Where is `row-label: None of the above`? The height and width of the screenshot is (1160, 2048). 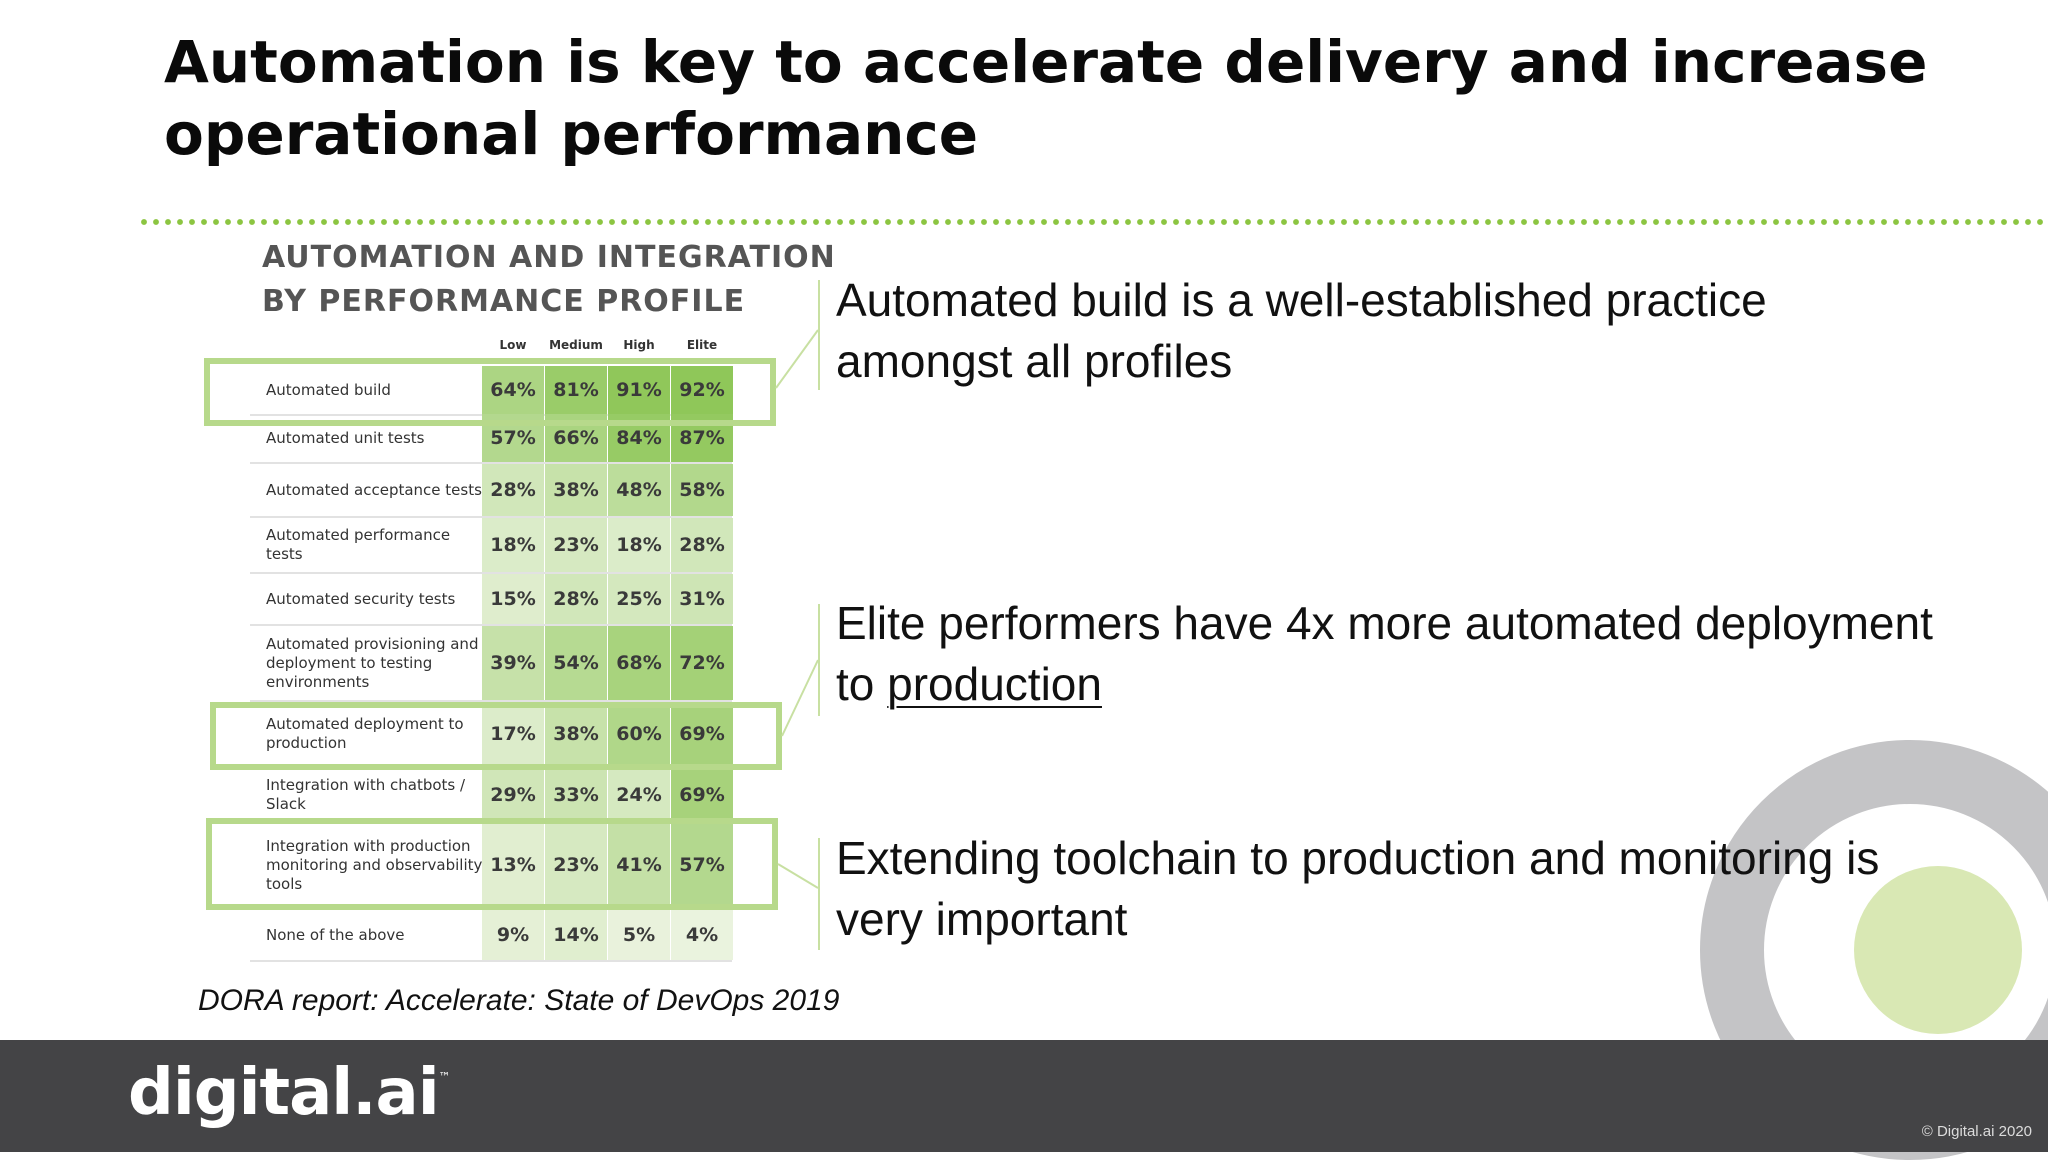
row-label: None of the above is located at coordinates (335, 934).